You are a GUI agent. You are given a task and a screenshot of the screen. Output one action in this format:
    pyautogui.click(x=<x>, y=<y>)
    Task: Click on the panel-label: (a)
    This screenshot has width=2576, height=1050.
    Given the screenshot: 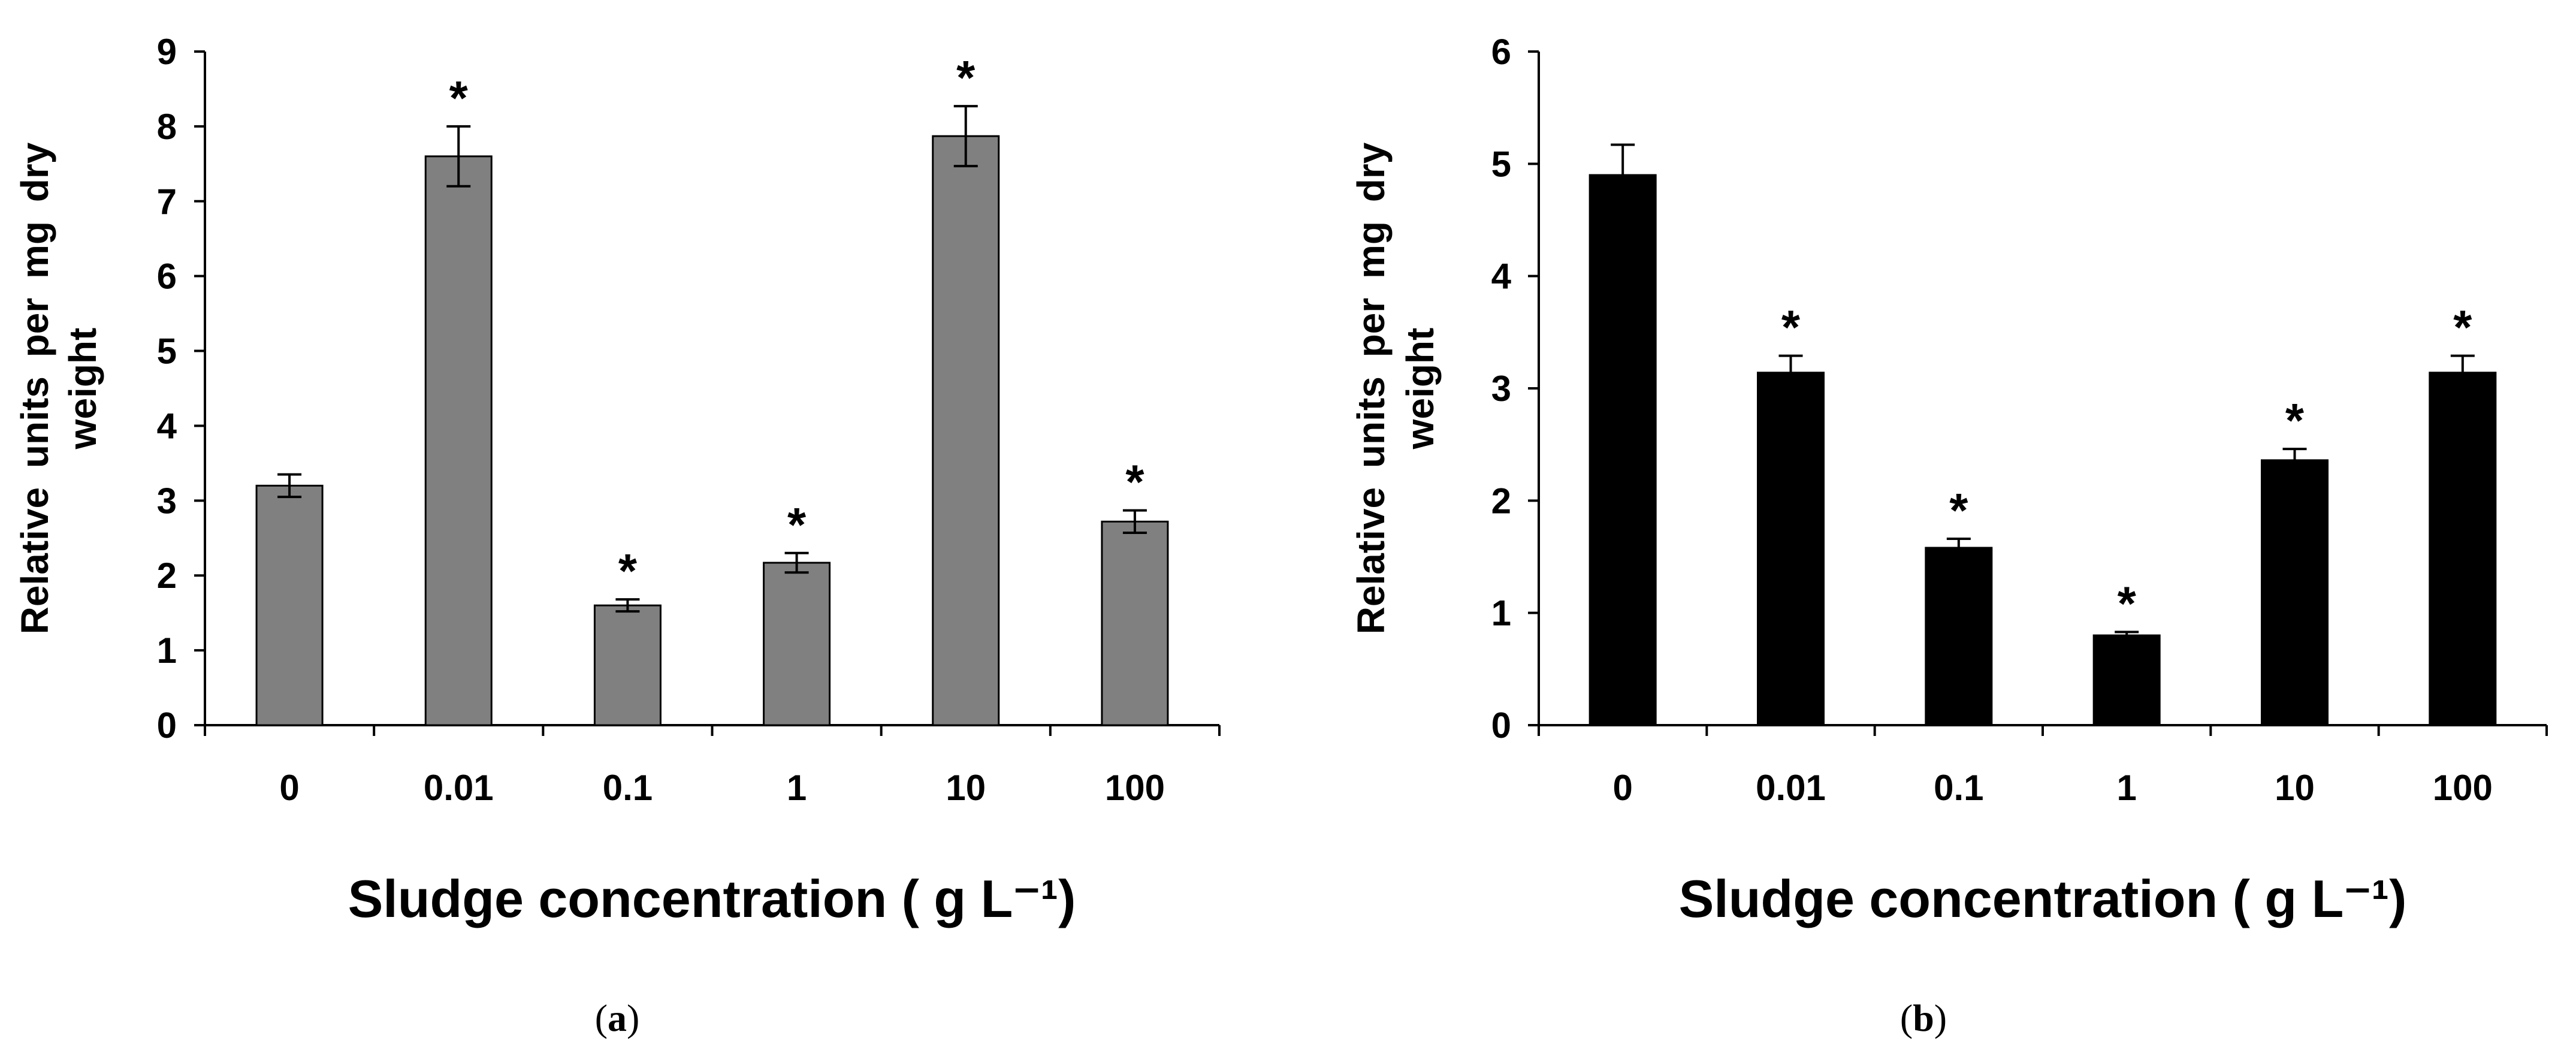 What is the action you would take?
    pyautogui.click(x=618, y=1018)
    